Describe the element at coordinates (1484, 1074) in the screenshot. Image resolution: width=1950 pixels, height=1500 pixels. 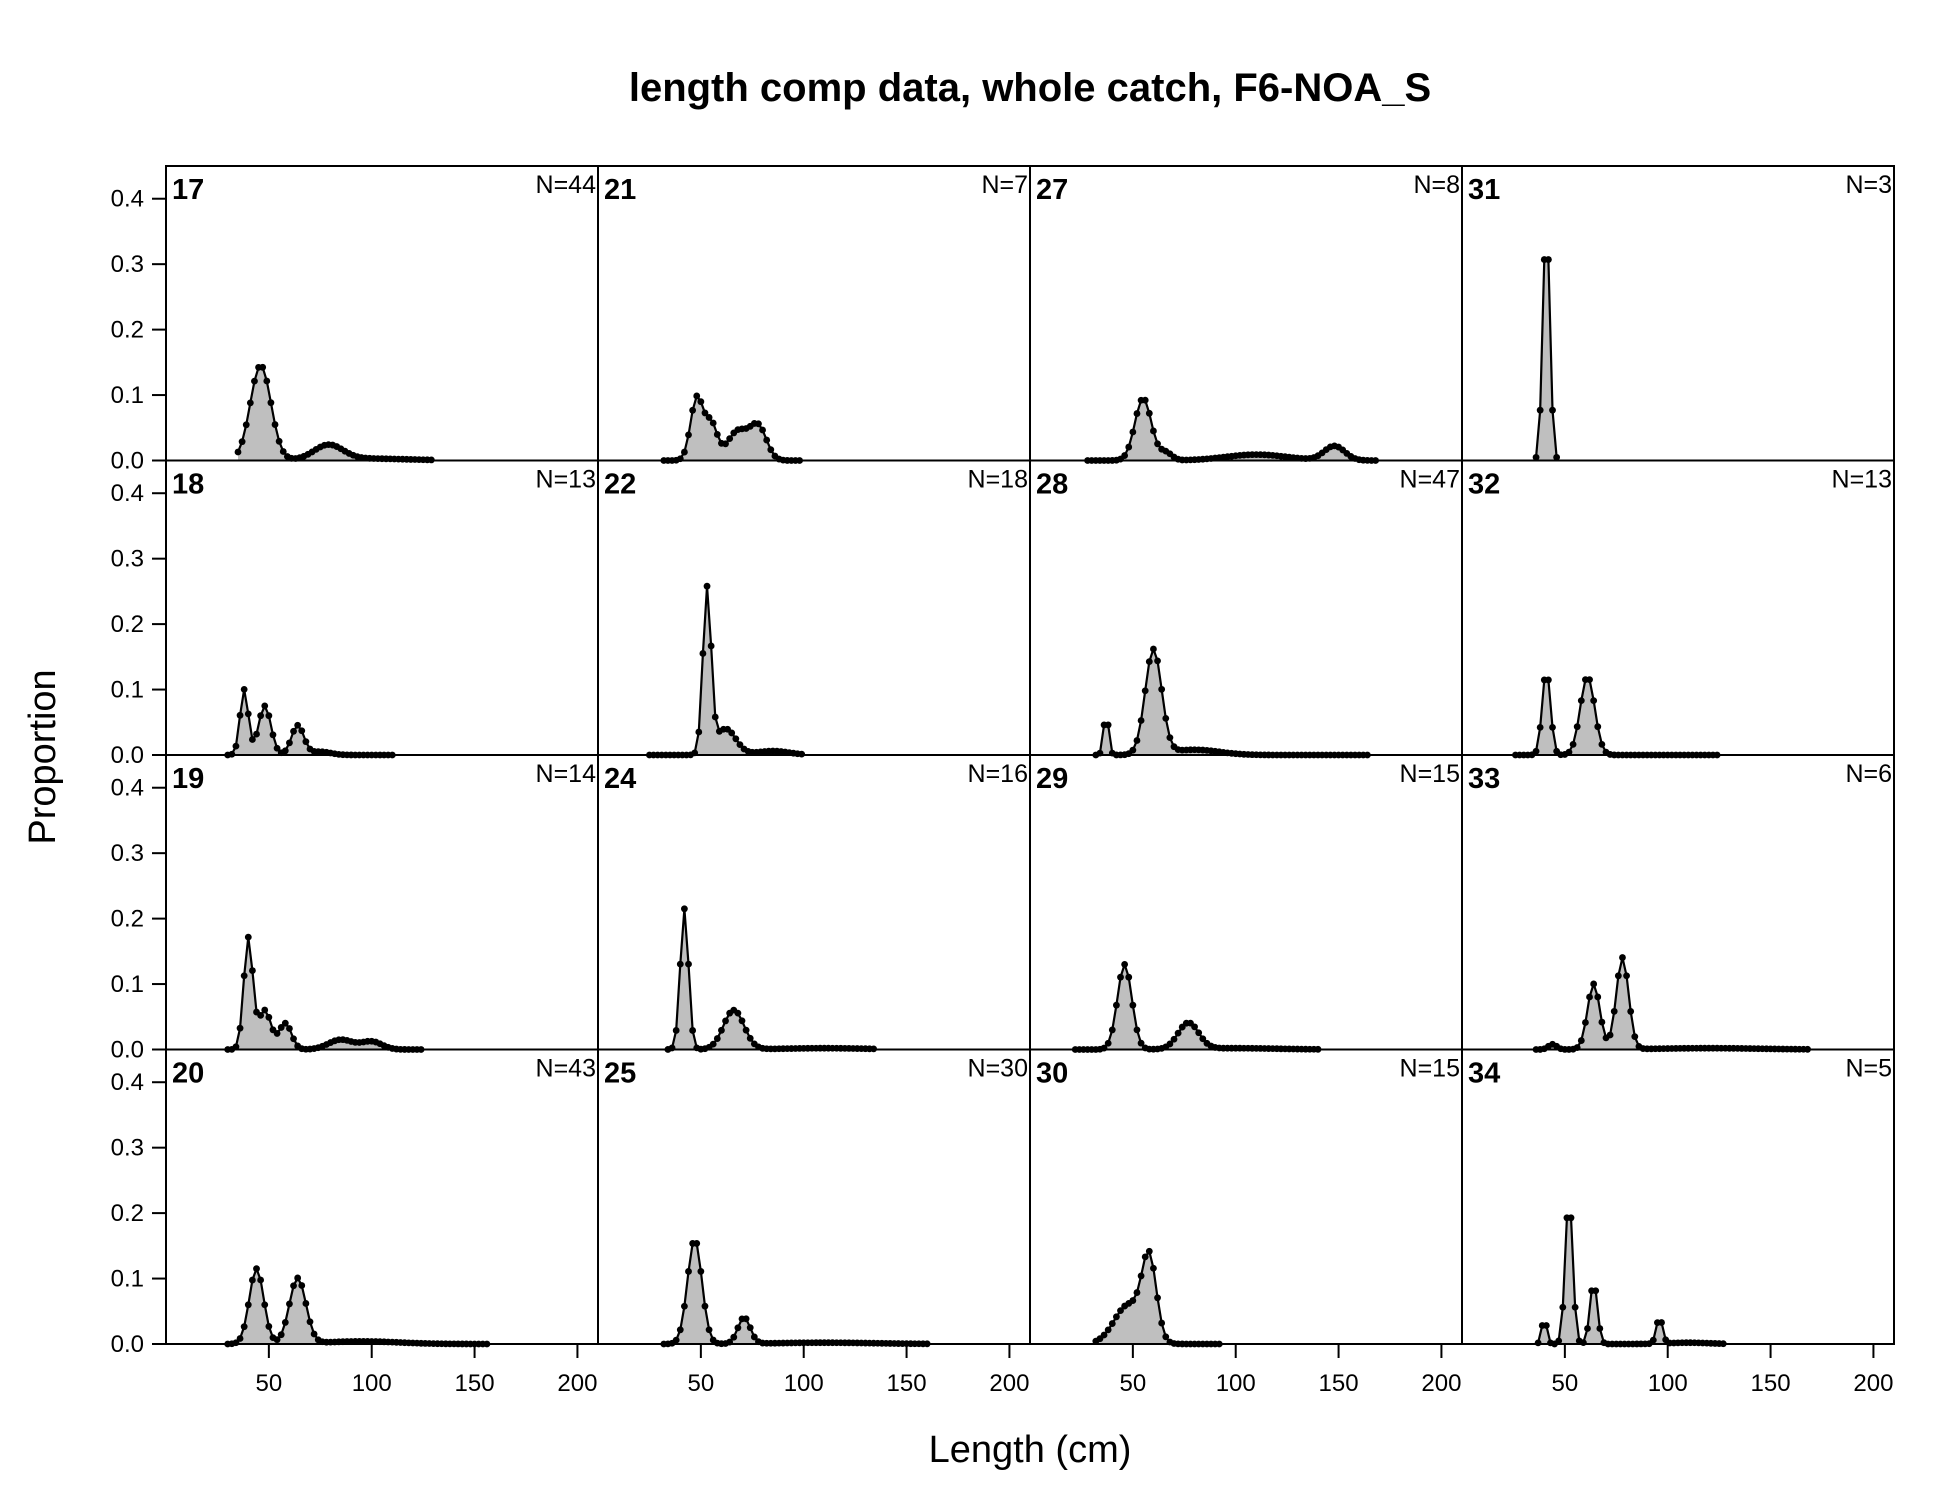
I see `panel-label: 34` at that location.